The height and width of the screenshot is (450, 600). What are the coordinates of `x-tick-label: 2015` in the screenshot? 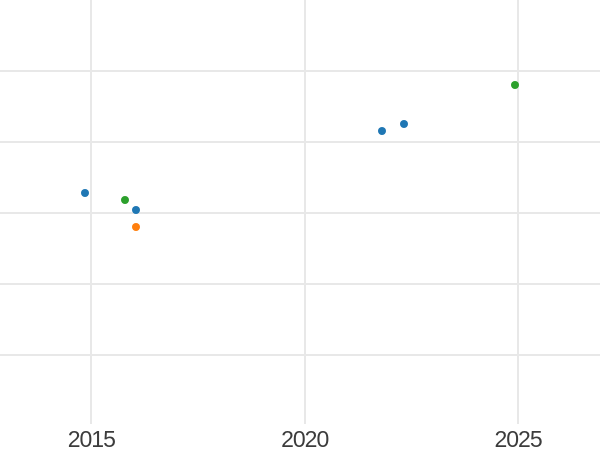 It's located at (91, 438).